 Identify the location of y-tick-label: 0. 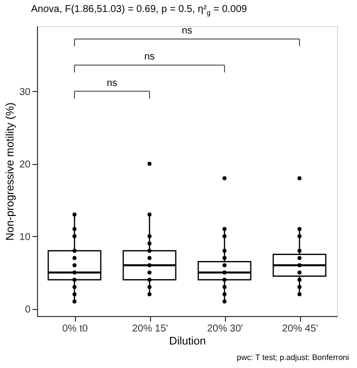
(27, 310).